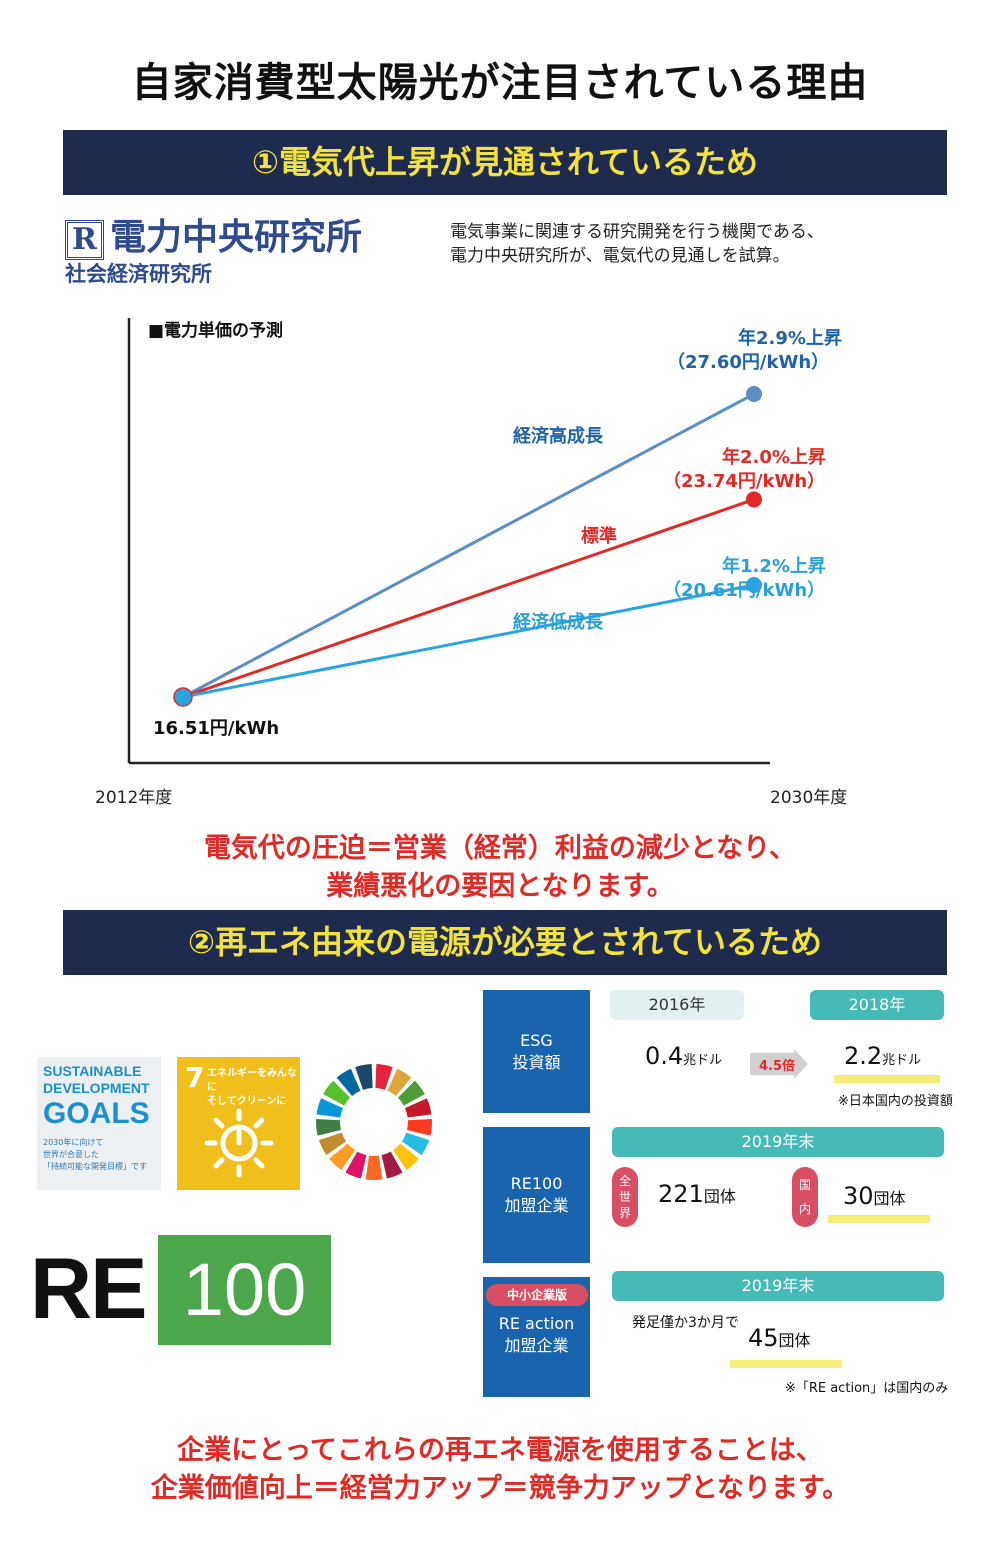  Describe the element at coordinates (536, 1195) in the screenshot. I see `re100-label-box: RE100 加盟企業` at that location.